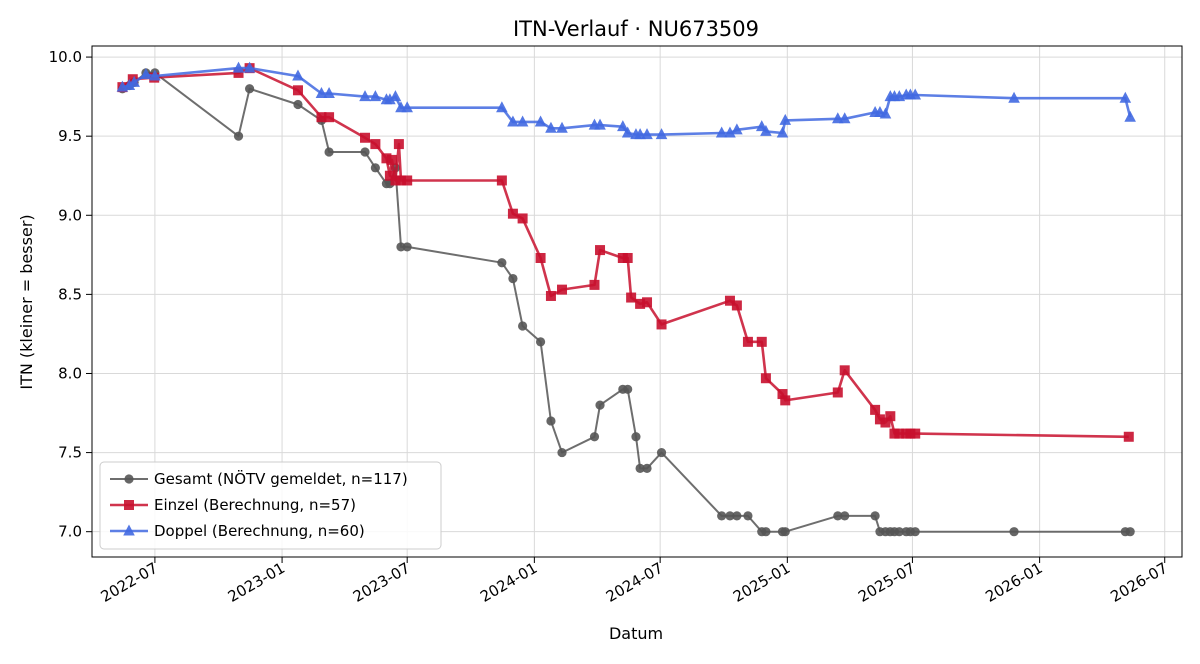 This screenshot has width=1200, height=664. Describe the element at coordinates (26, 301) in the screenshot. I see `y-axis-label: ITN (kleiner = besser)` at that location.